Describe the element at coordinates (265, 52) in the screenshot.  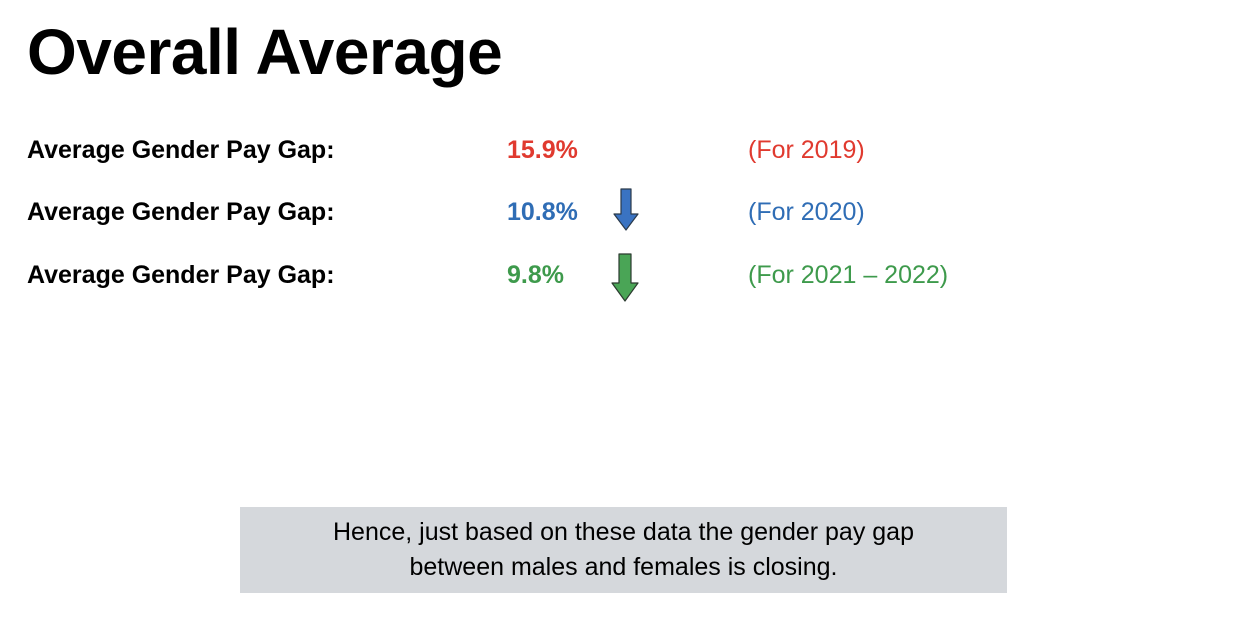
I see `page-title: Overall Average` at that location.